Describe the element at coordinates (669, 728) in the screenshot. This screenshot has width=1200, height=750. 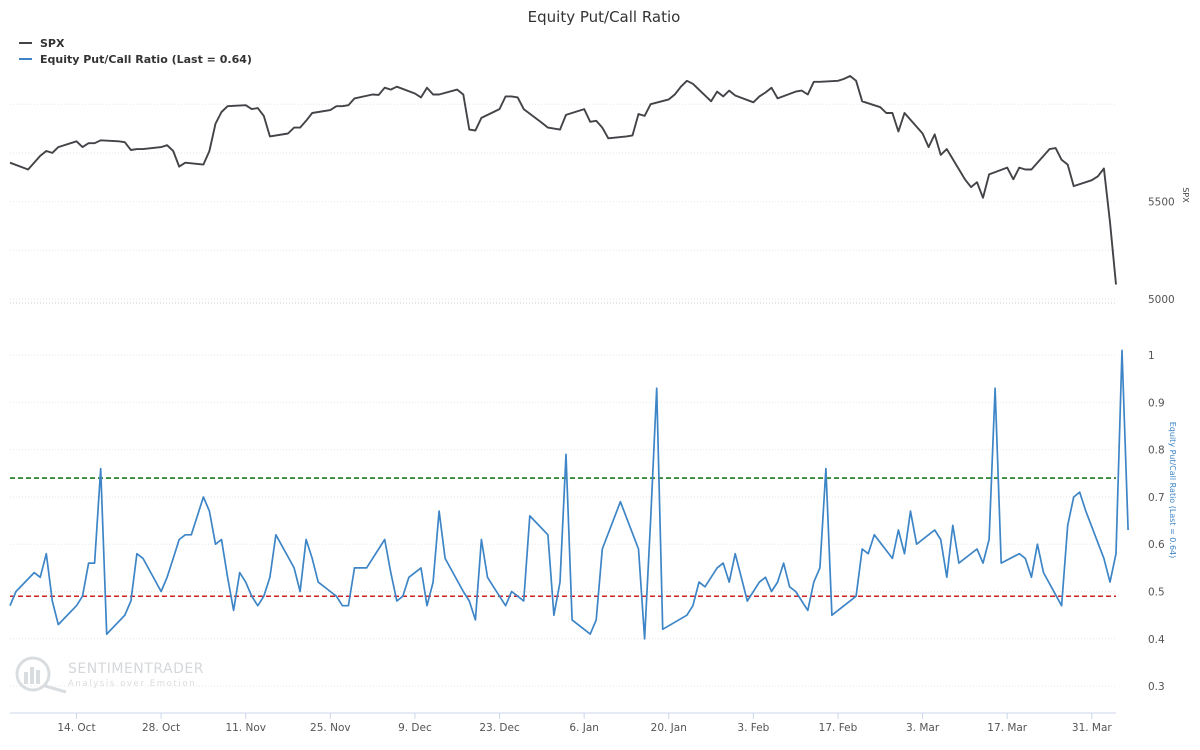
I see `x-tick-label: 20. Jan` at that location.